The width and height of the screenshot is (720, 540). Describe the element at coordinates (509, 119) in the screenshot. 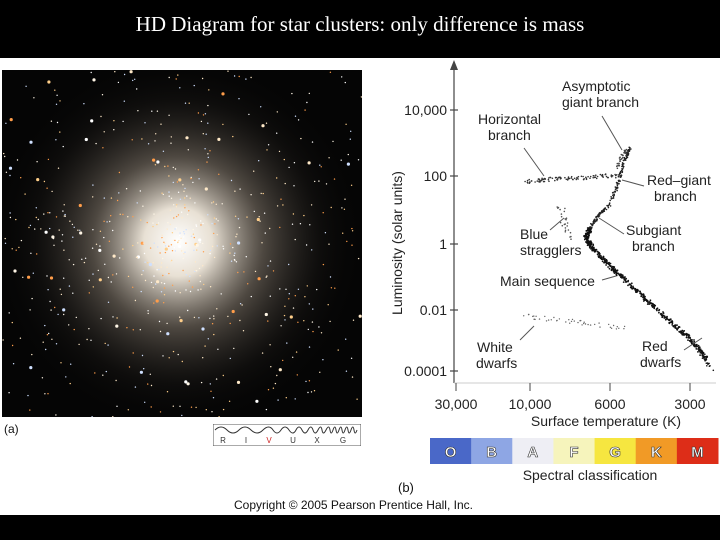

I see `label-hb-1: Horizontal` at that location.